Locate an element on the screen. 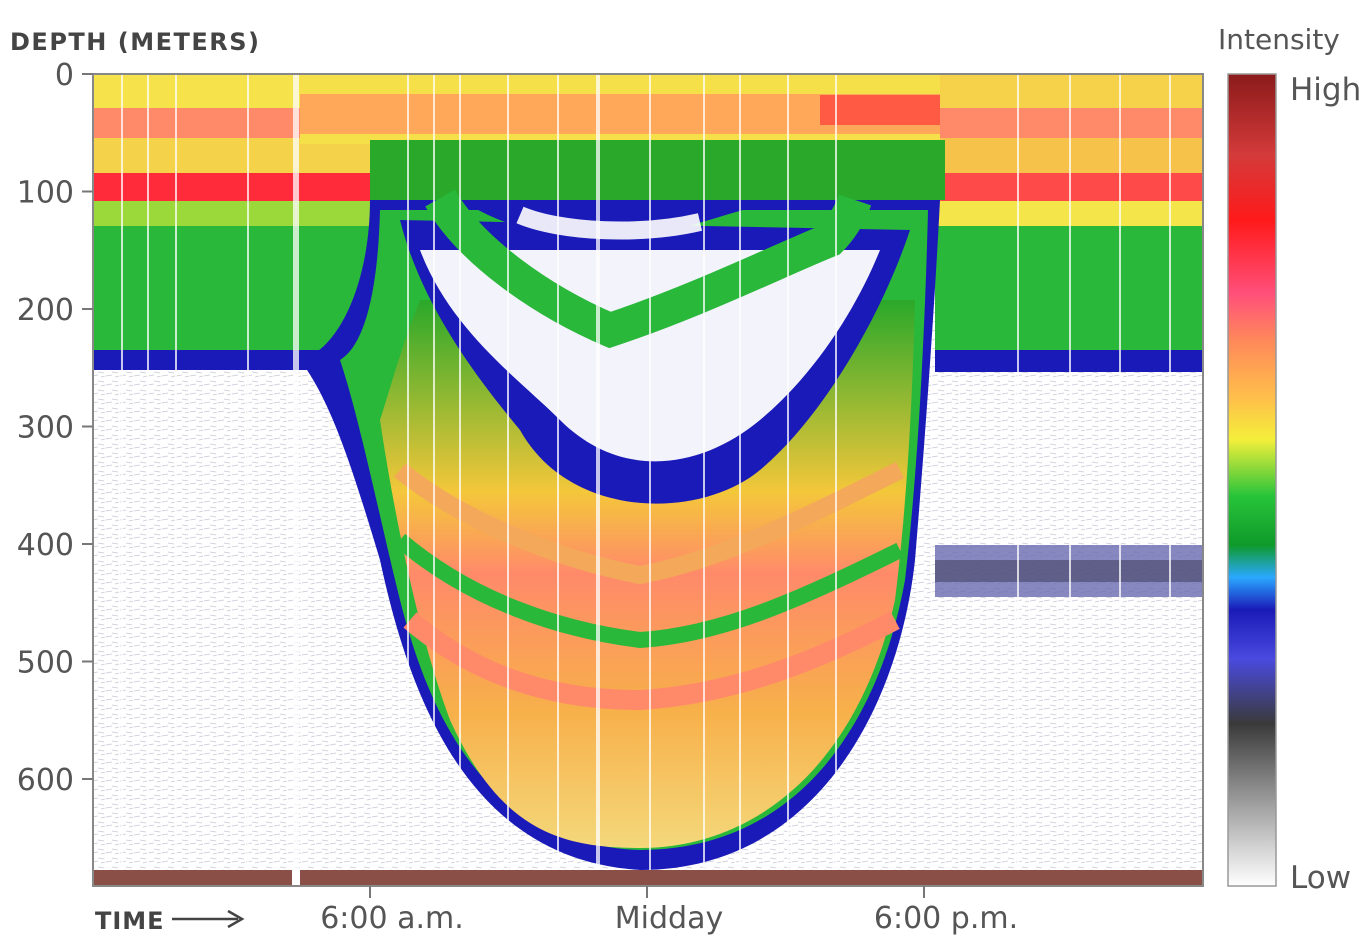 This screenshot has width=1359, height=939. x-axis-title: TIME is located at coordinates (130, 921).